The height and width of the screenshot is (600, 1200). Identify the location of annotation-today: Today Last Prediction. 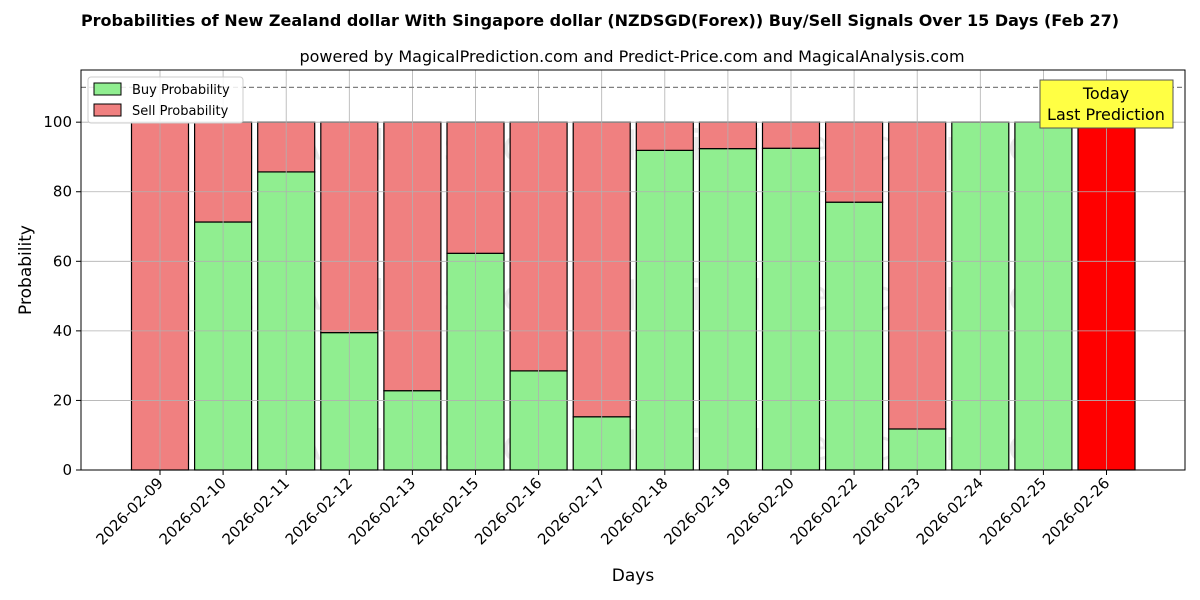
(1106, 104).